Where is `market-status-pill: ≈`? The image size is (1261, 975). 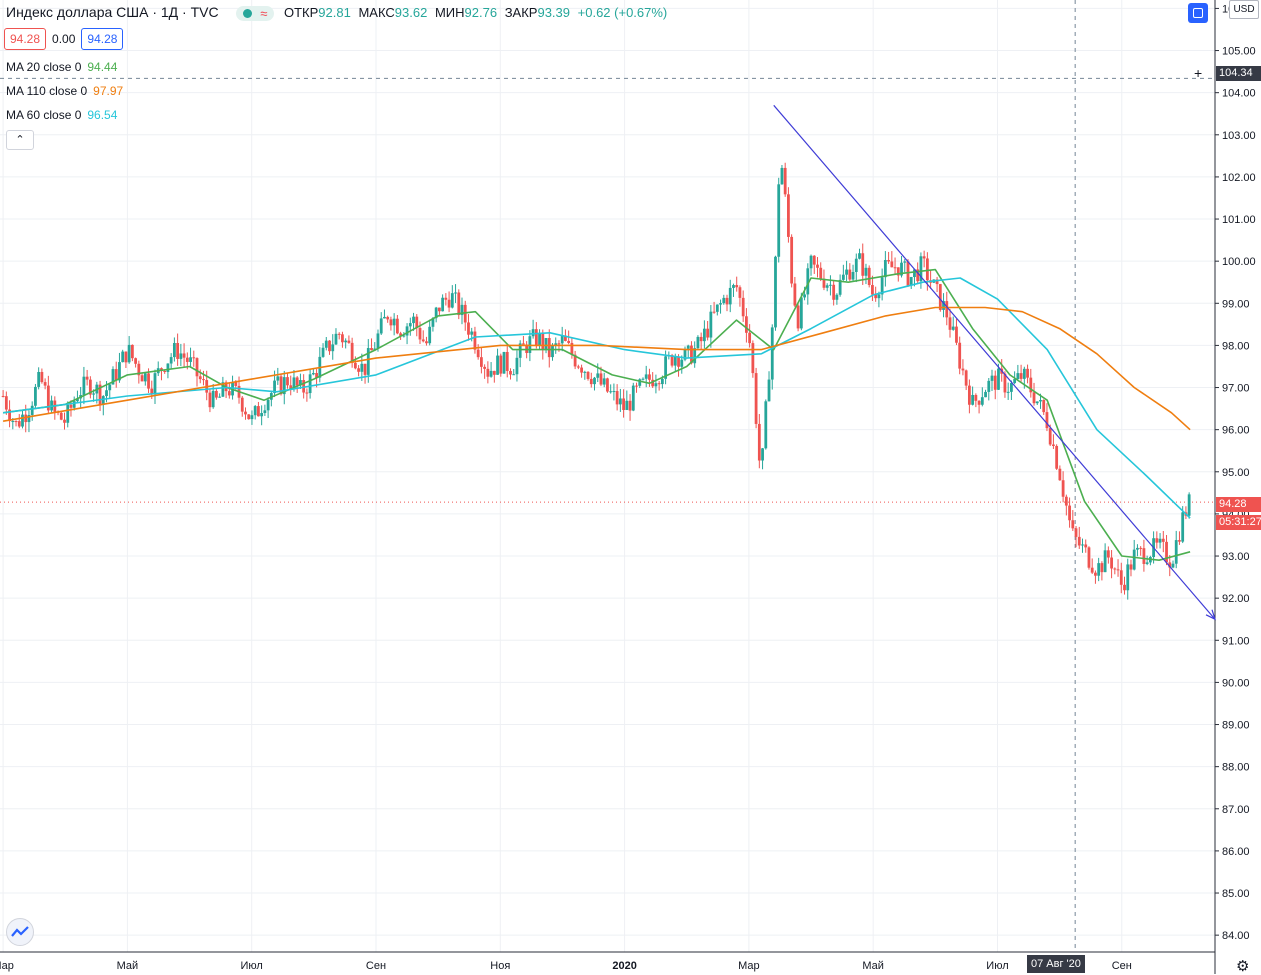 market-status-pill: ≈ is located at coordinates (255, 14).